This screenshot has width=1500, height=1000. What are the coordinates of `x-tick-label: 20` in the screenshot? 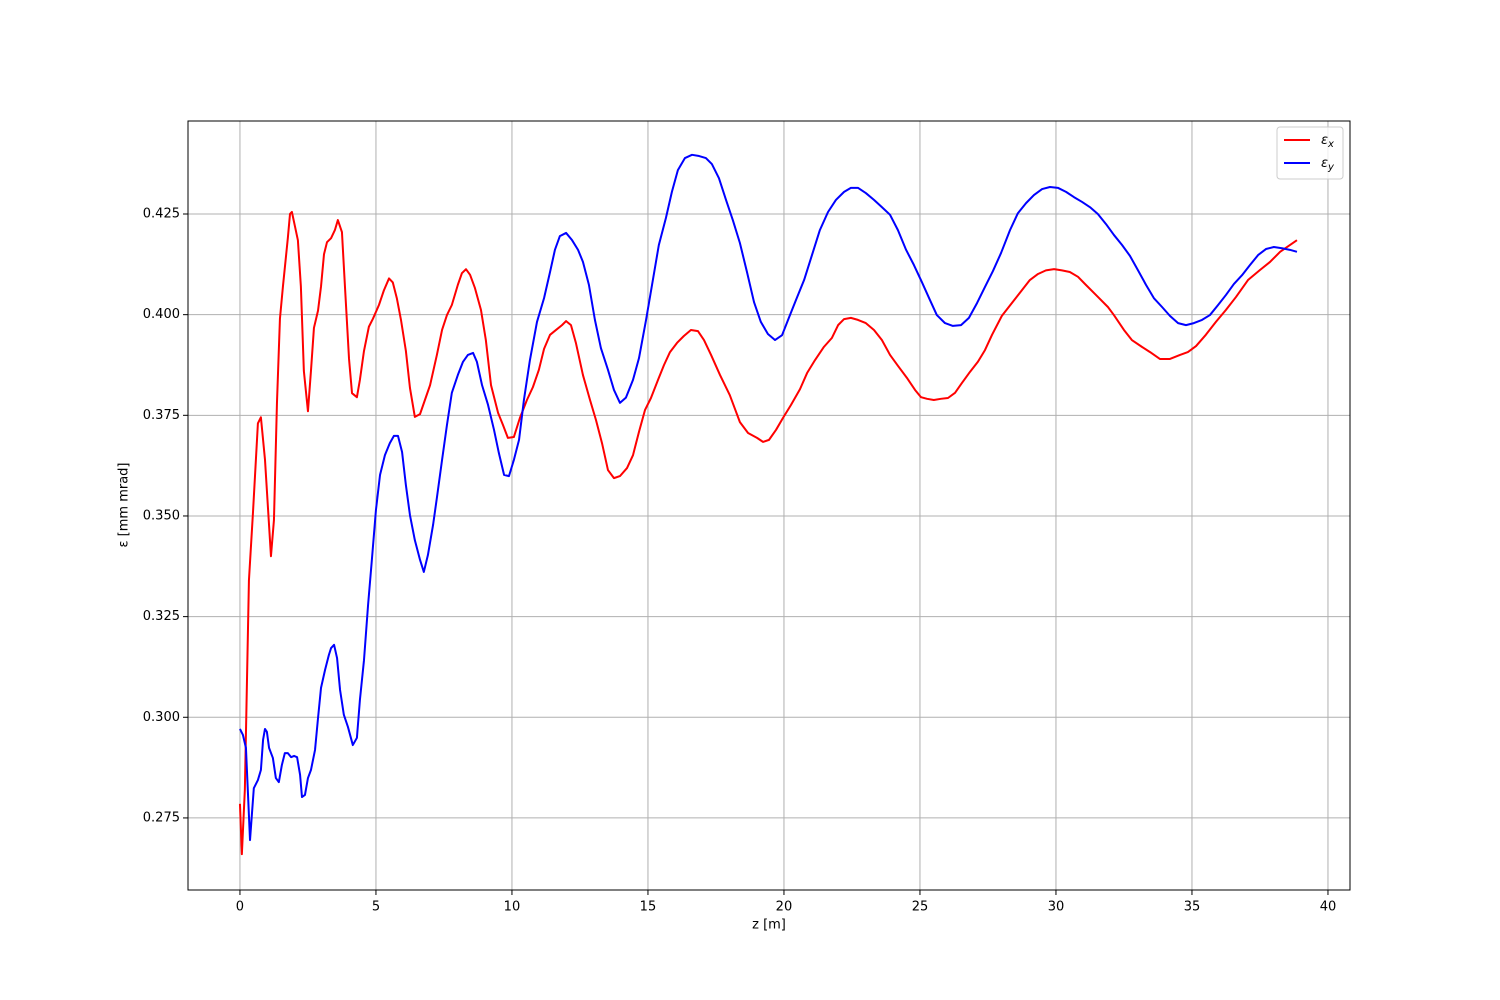 It's located at (784, 907).